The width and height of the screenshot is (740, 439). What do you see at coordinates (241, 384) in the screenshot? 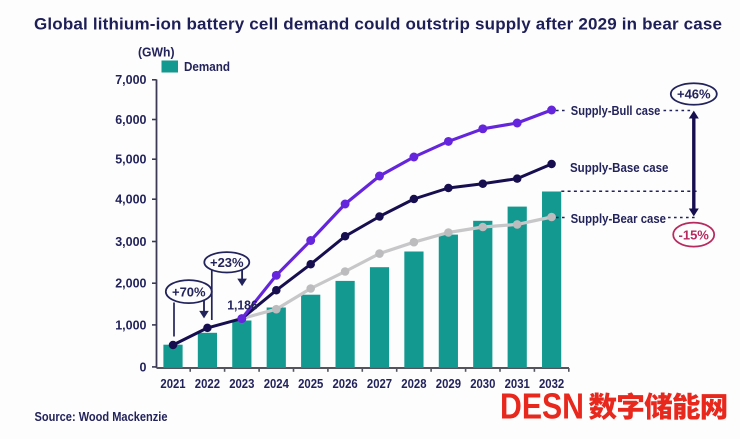
I see `svg-text: 2023` at bounding box center [241, 384].